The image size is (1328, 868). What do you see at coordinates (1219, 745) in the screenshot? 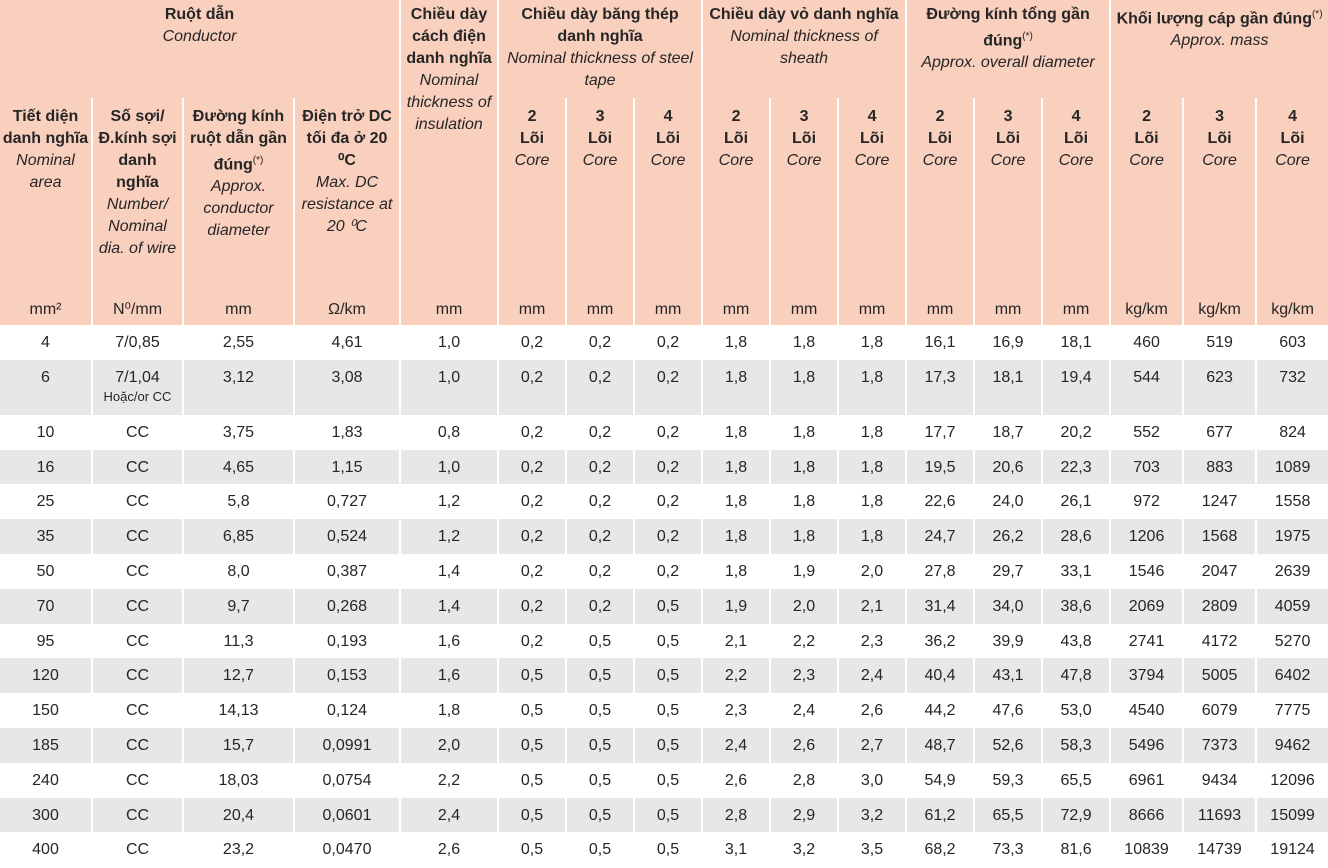
I see `table-cell: 7373` at bounding box center [1219, 745].